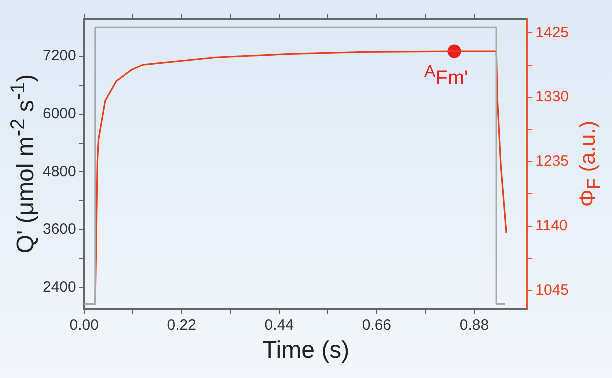 This screenshot has height=378, width=612. I want to click on x-tick-label: 0.00, so click(84, 325).